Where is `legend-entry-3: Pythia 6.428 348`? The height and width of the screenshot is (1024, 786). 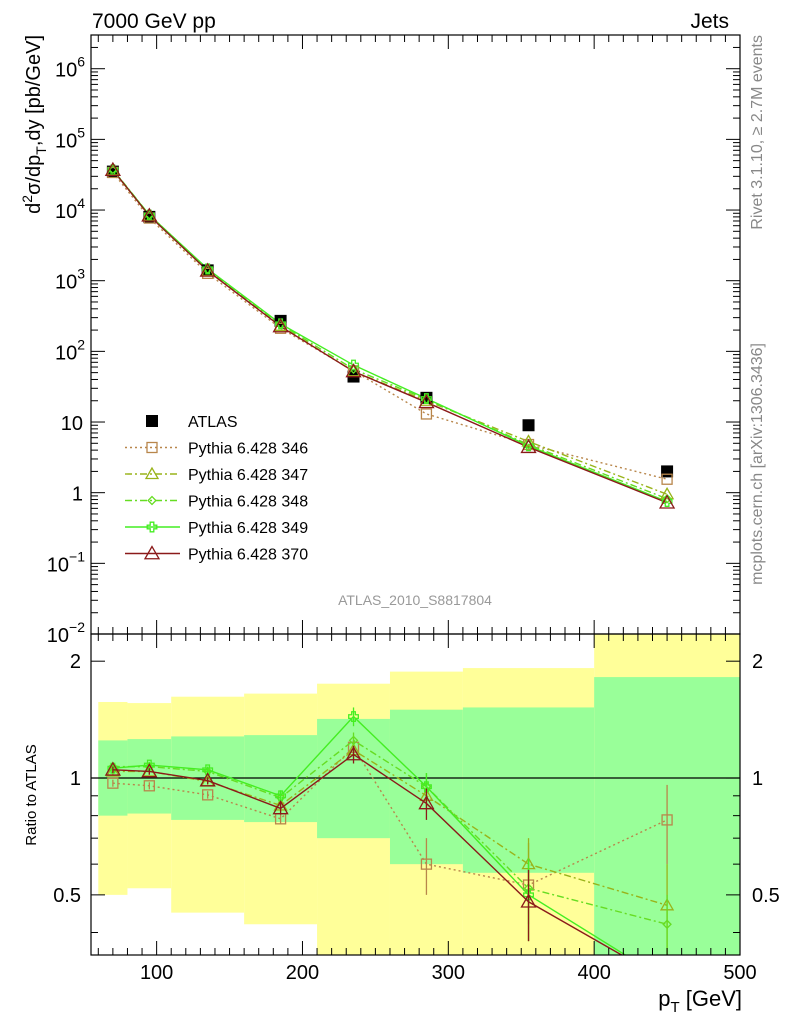
legend-entry-3: Pythia 6.428 348 is located at coordinates (216, 502).